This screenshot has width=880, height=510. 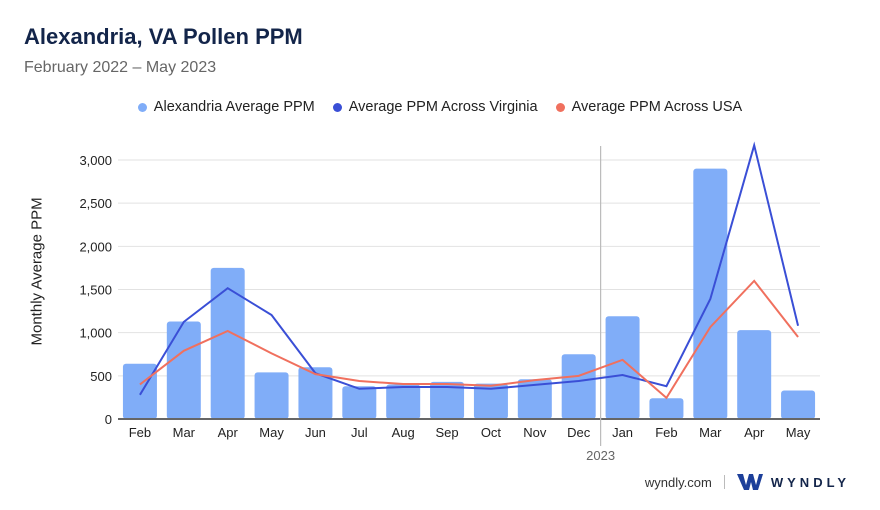 I want to click on legend-item-alexandria: Alexandria Average PPM, so click(x=226, y=107).